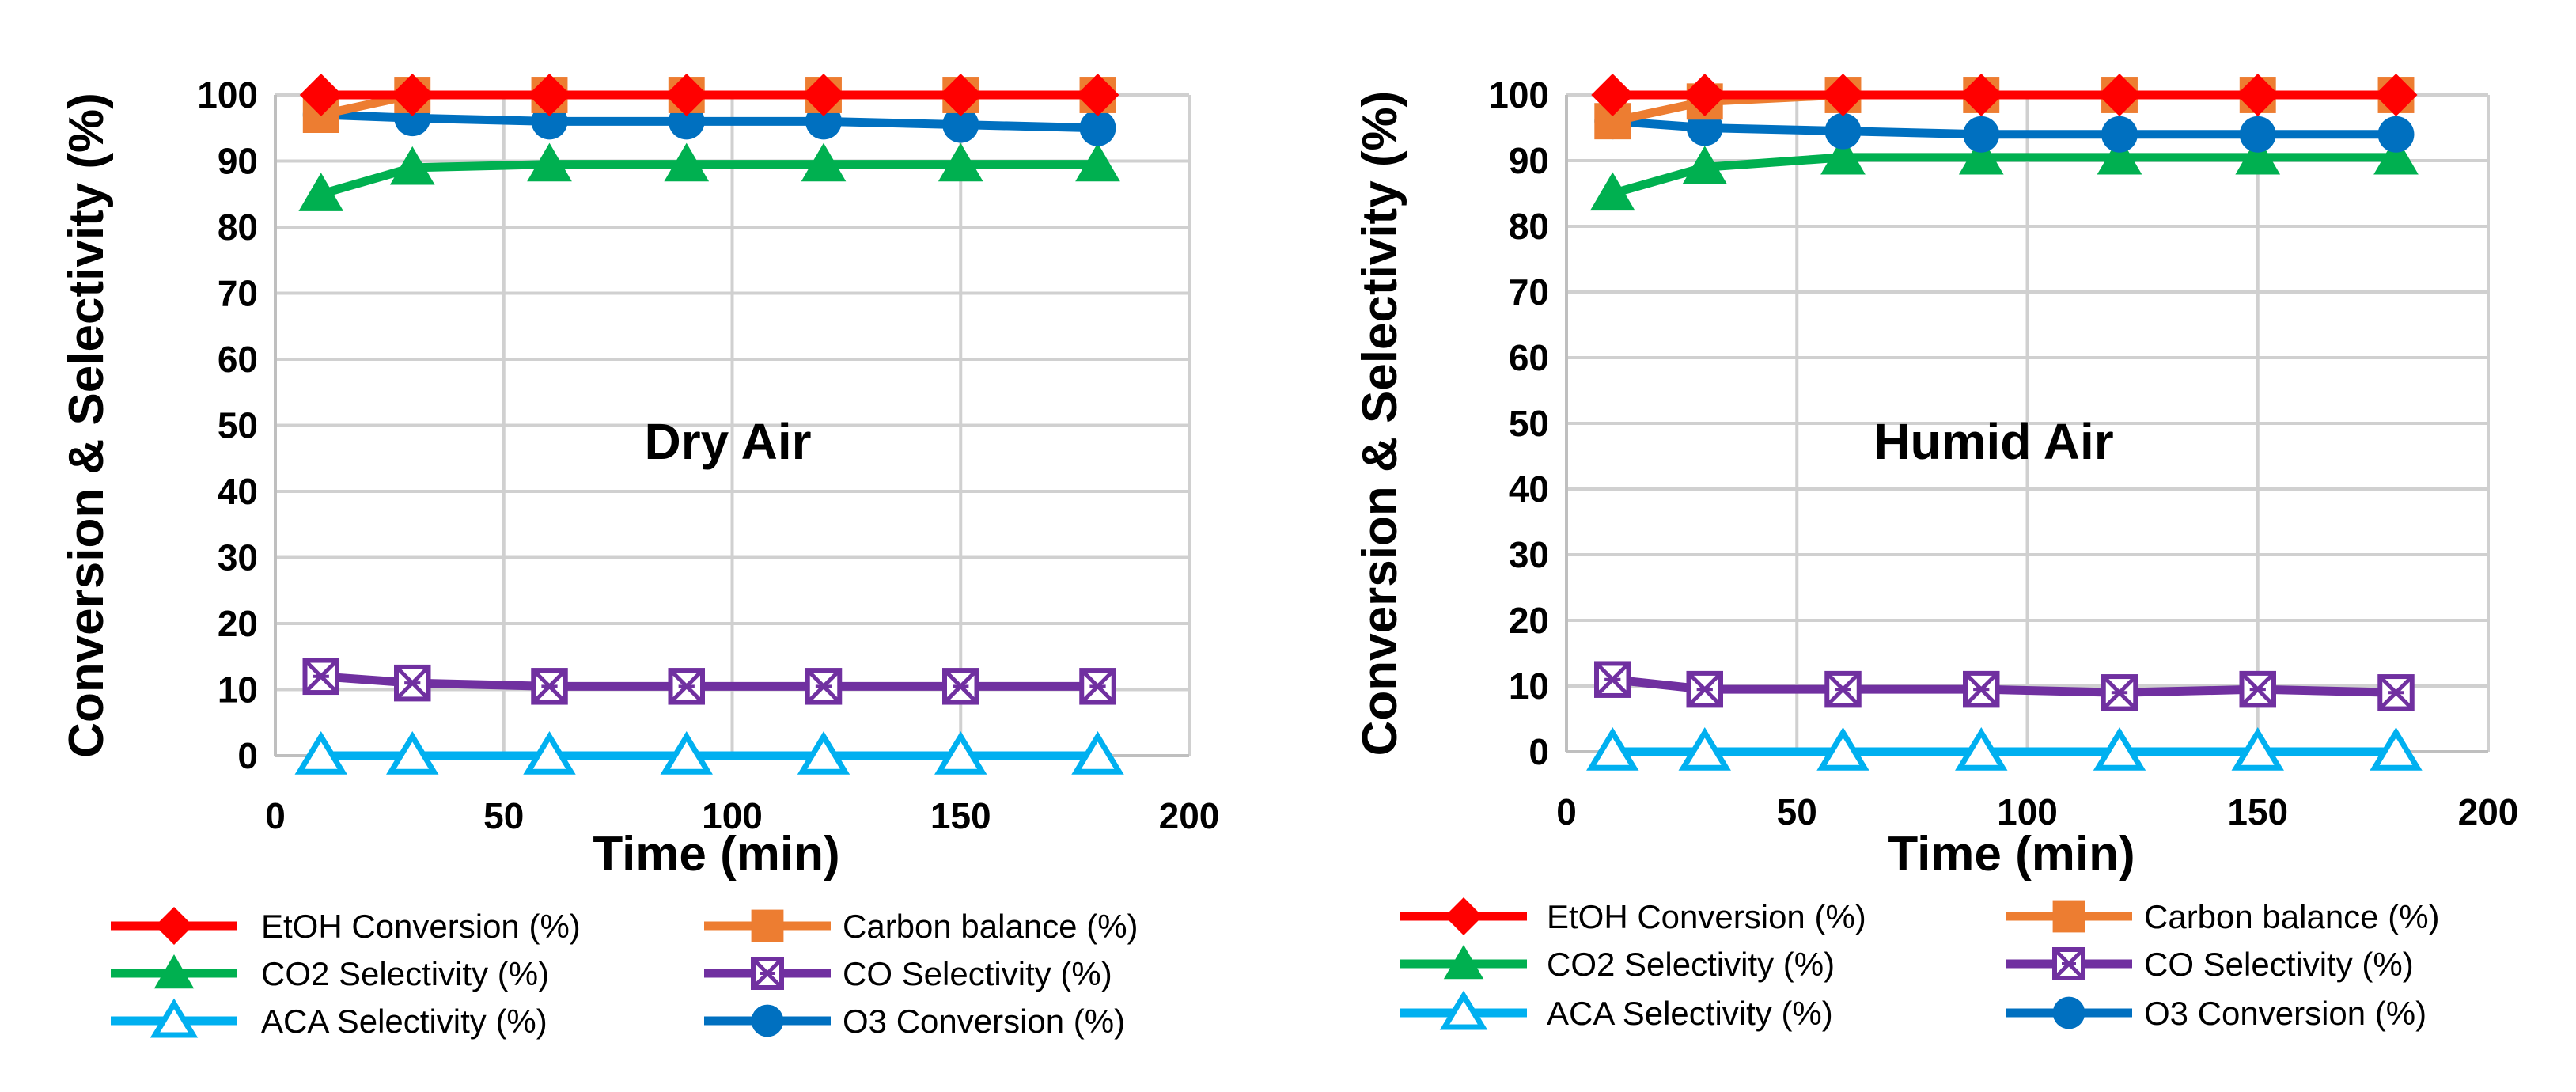  Describe the element at coordinates (2216, 1013) in the screenshot. I see `legend-item: O3 Conversion (%)` at that location.